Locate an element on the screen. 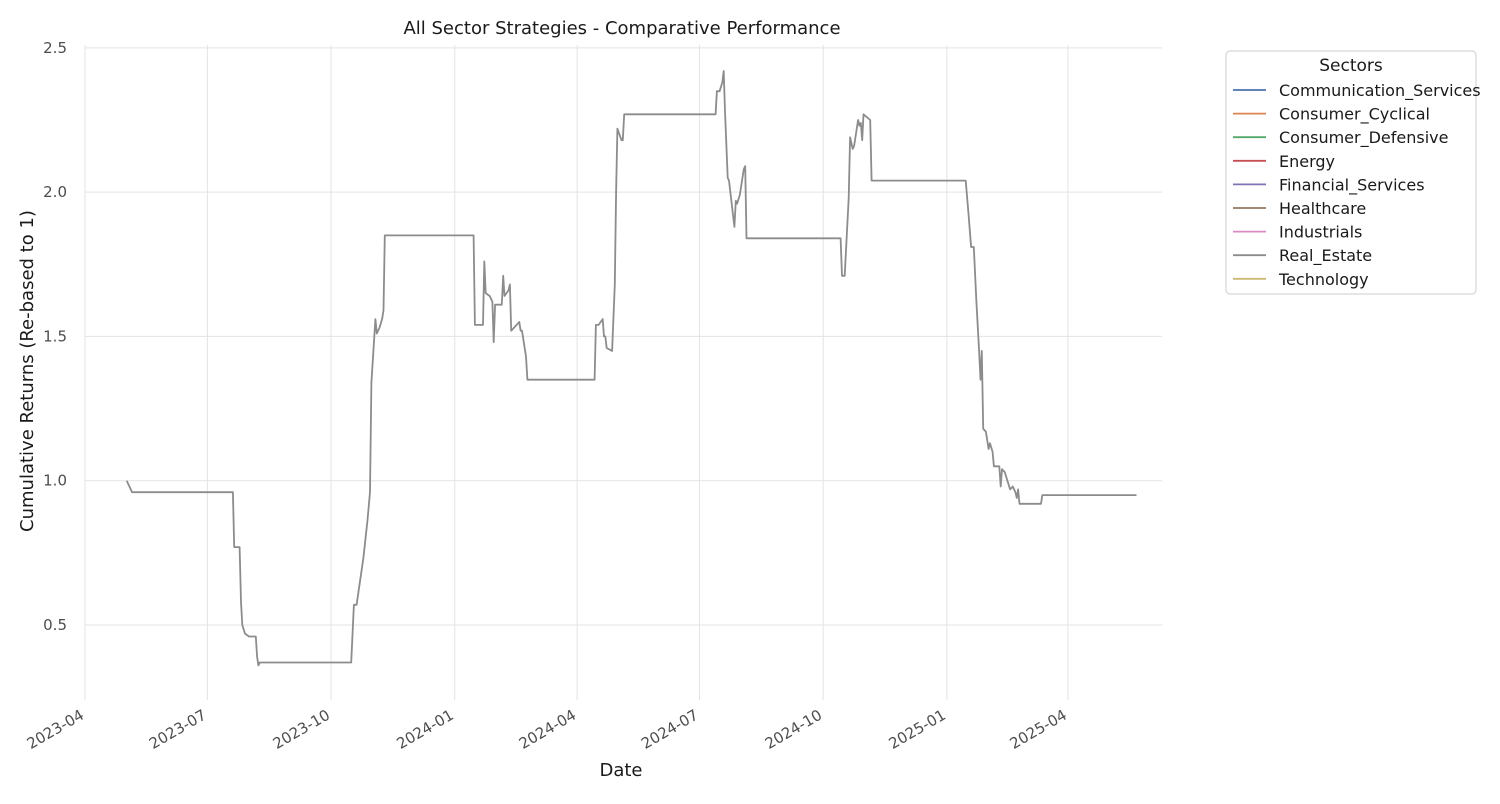 Image resolution: width=1500 pixels, height=804 pixels. legend-item: Financial_Services is located at coordinates (1329, 185).